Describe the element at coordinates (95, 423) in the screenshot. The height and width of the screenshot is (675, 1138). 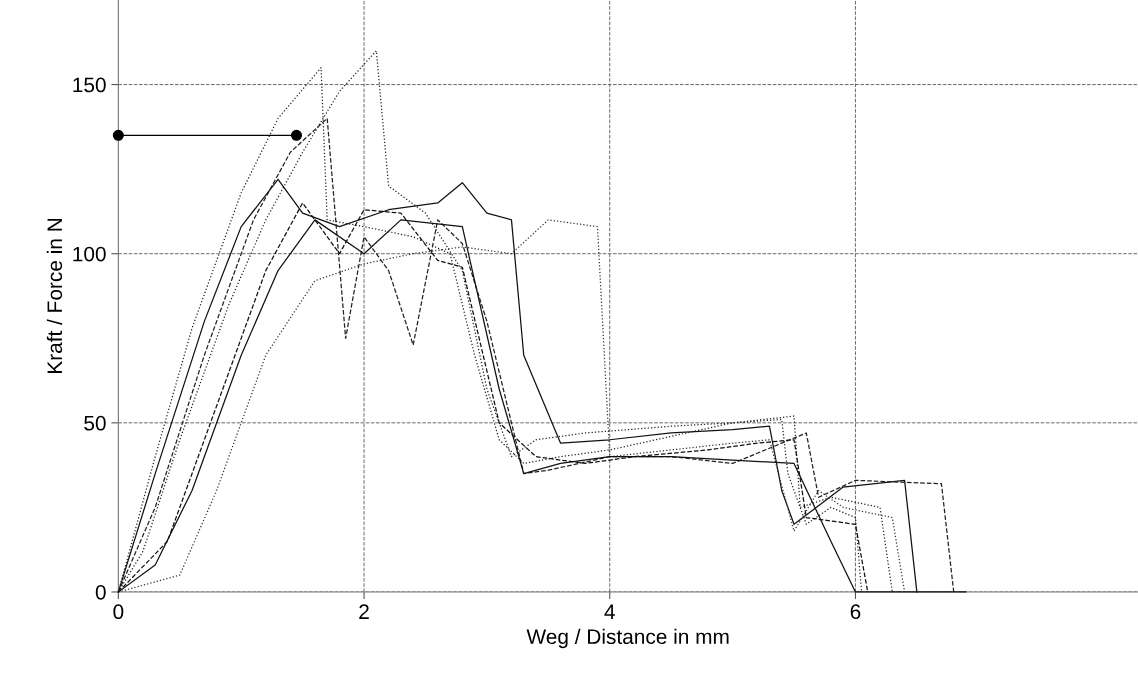
I see `y-tick-label: 50` at that location.